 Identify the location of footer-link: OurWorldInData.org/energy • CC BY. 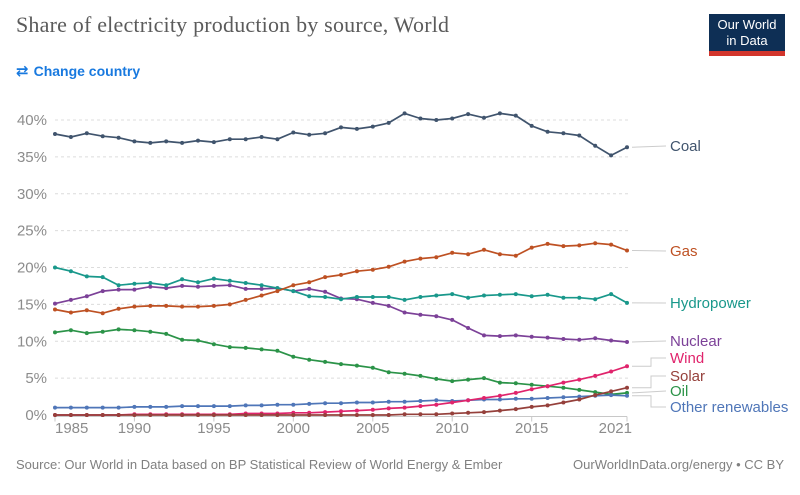
(678, 464).